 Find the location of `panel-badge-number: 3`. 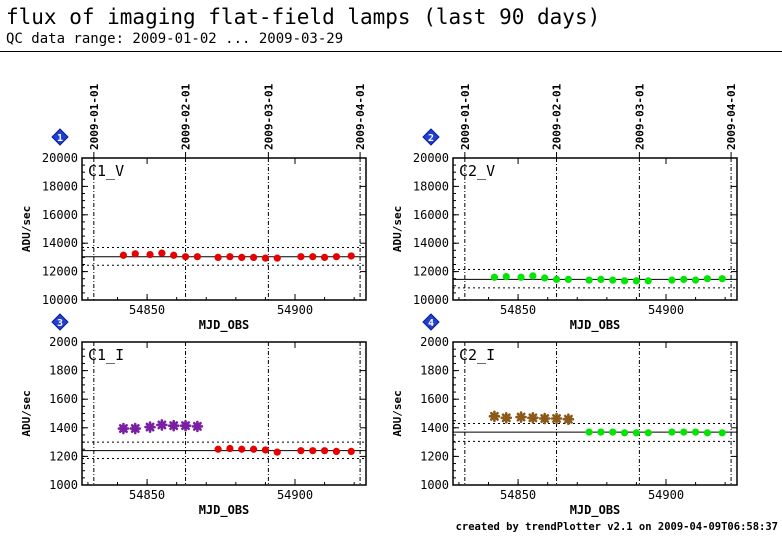

panel-badge-number: 3 is located at coordinates (60, 323).